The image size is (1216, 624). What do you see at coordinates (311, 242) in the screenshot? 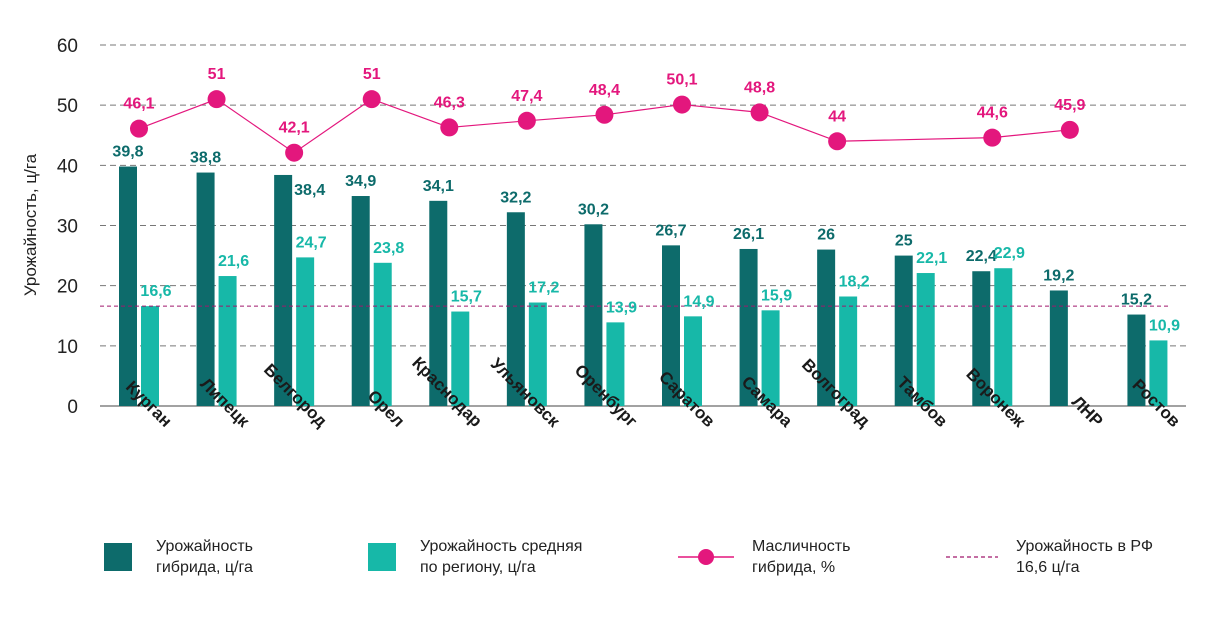
I see `data-label-region: 24,7` at bounding box center [311, 242].